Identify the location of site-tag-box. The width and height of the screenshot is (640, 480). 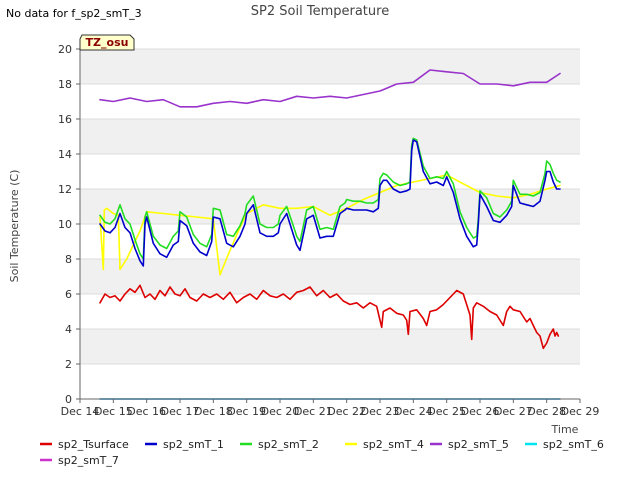
(107, 42).